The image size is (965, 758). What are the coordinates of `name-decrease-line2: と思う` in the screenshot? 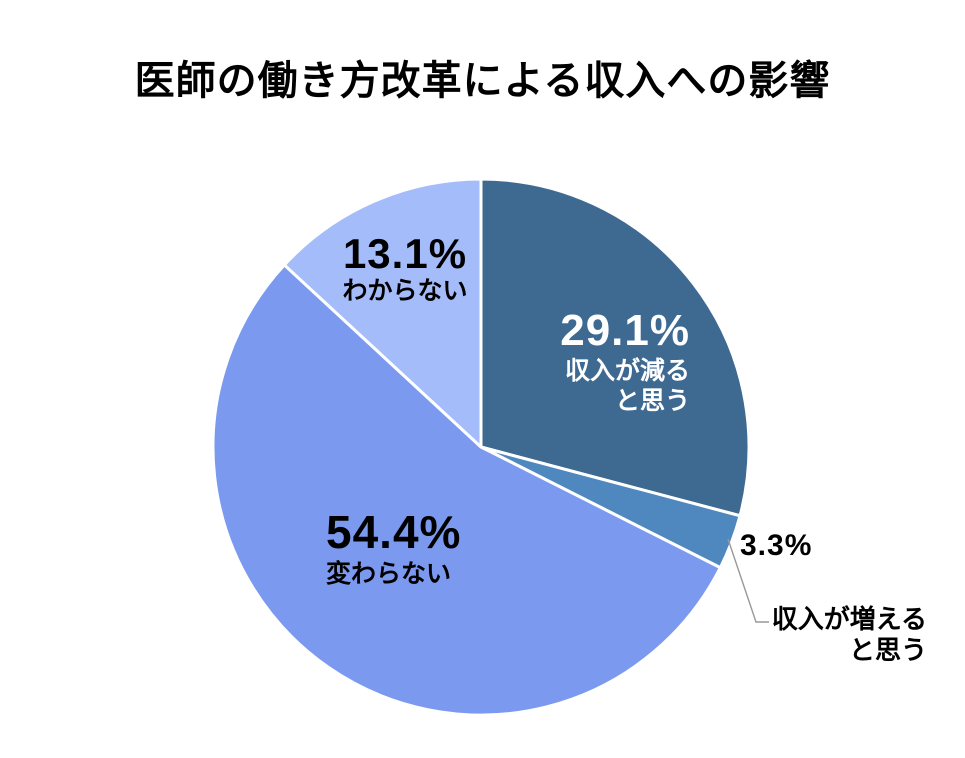 It's located at (652, 401).